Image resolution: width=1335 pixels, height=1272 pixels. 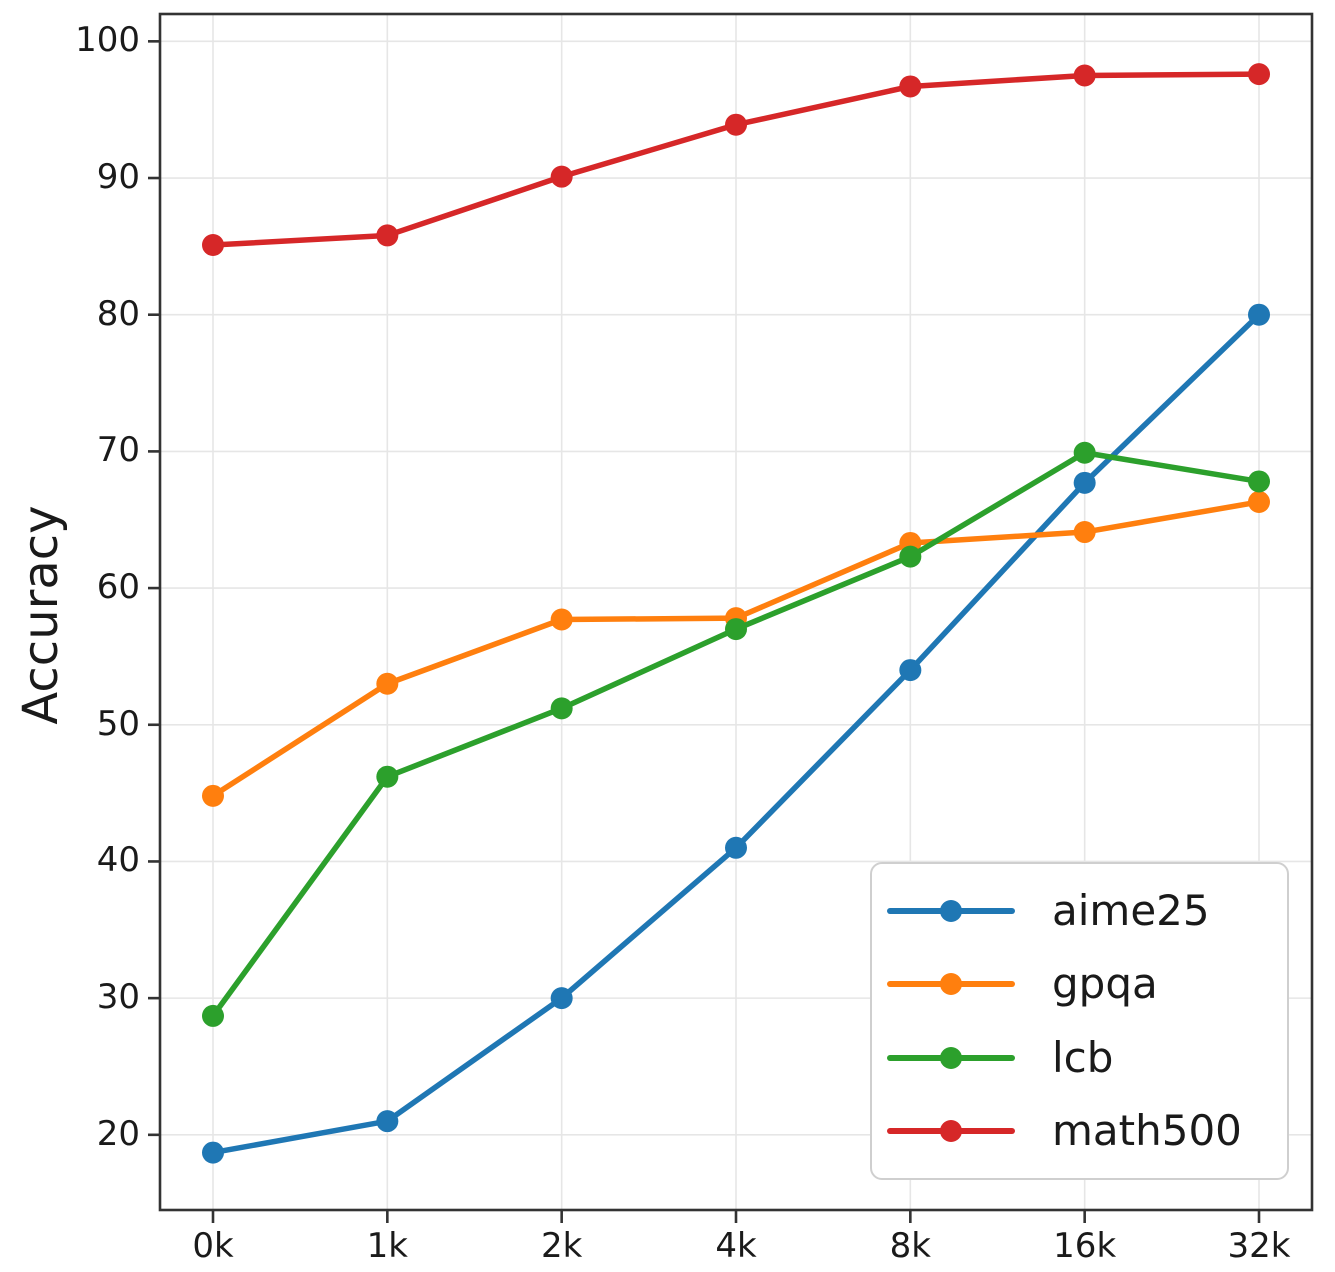 I want to click on data-point-gpqa-1k, so click(x=387, y=683).